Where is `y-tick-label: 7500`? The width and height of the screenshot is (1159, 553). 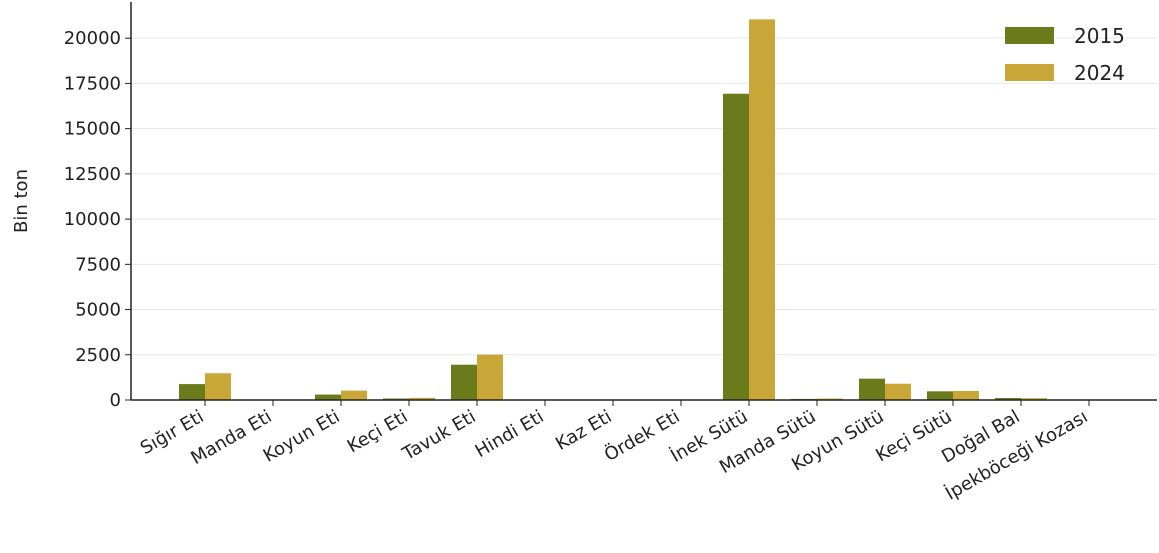
y-tick-label: 7500 is located at coordinates (98, 264).